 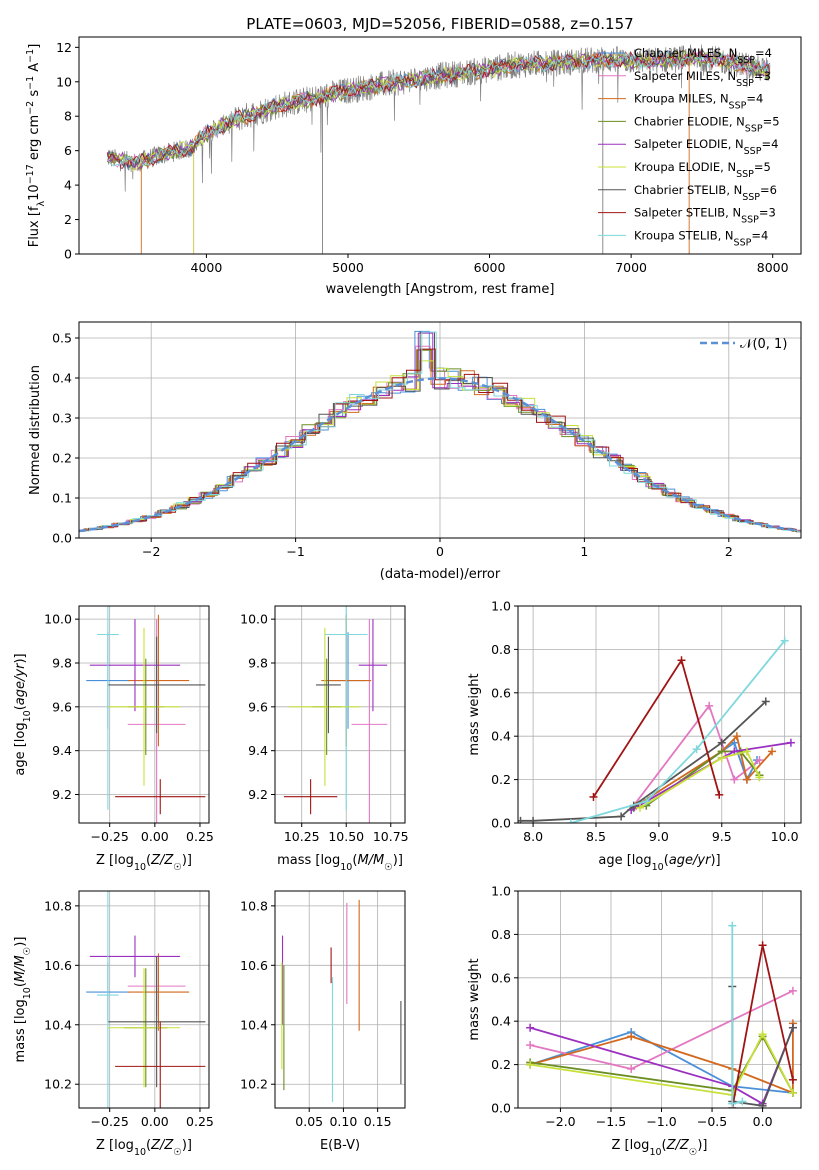 I want to click on x-tick-label: 8000, so click(x=773, y=267).